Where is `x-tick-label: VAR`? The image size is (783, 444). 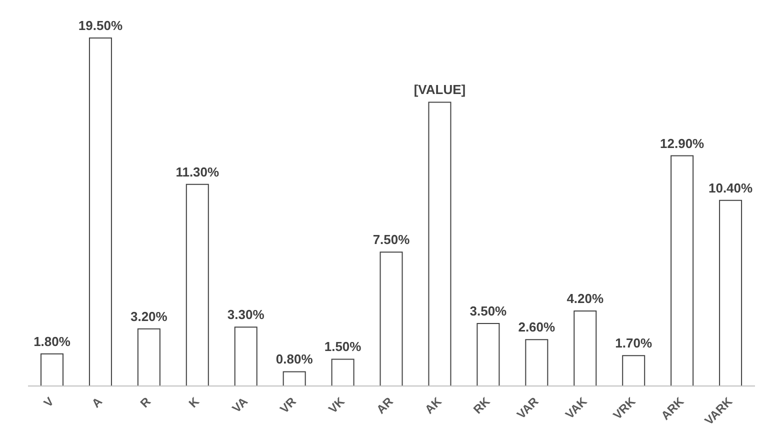
x-tick-label: VAR is located at coordinates (528, 408).